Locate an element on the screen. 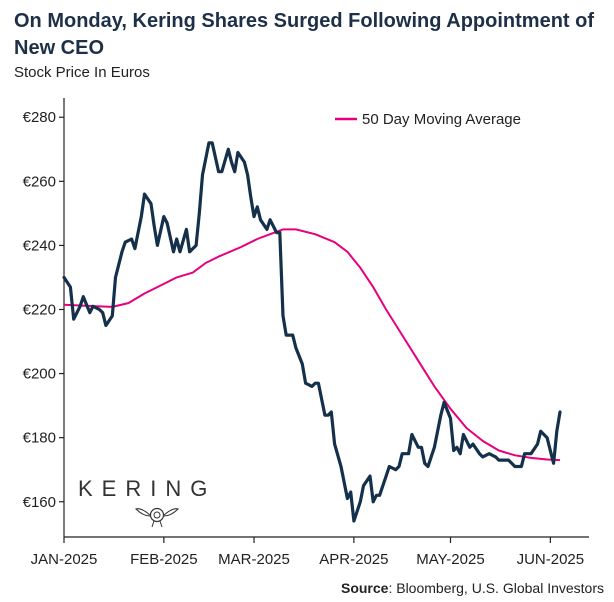  source-text: : Bloomberg, U.S. Global Investors is located at coordinates (496, 588).